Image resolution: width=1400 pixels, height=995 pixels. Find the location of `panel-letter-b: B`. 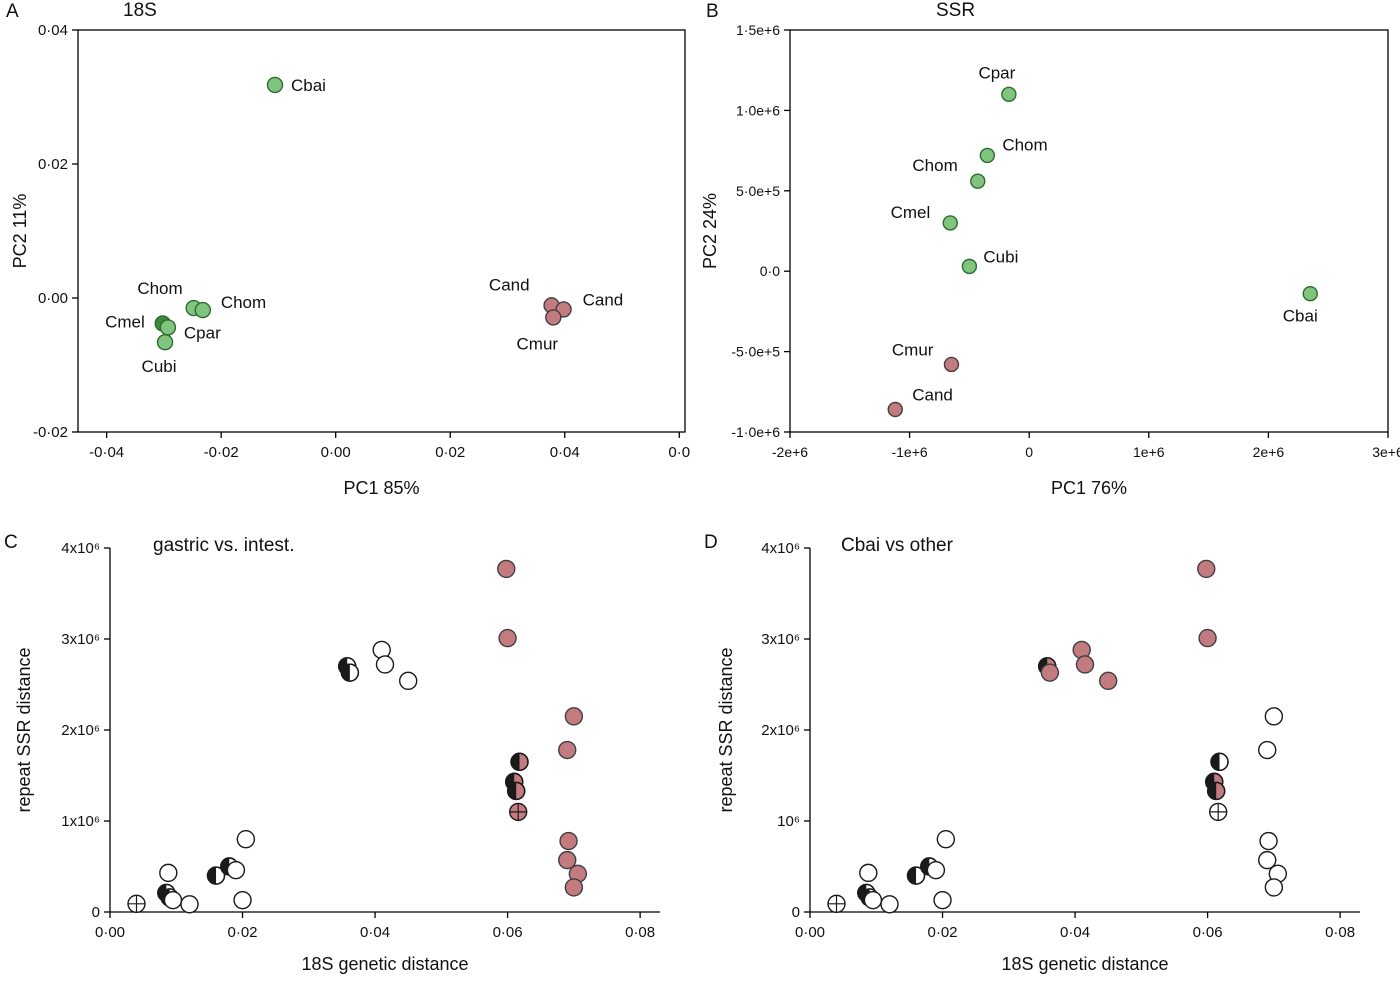

panel-letter-b: B is located at coordinates (712, 11).